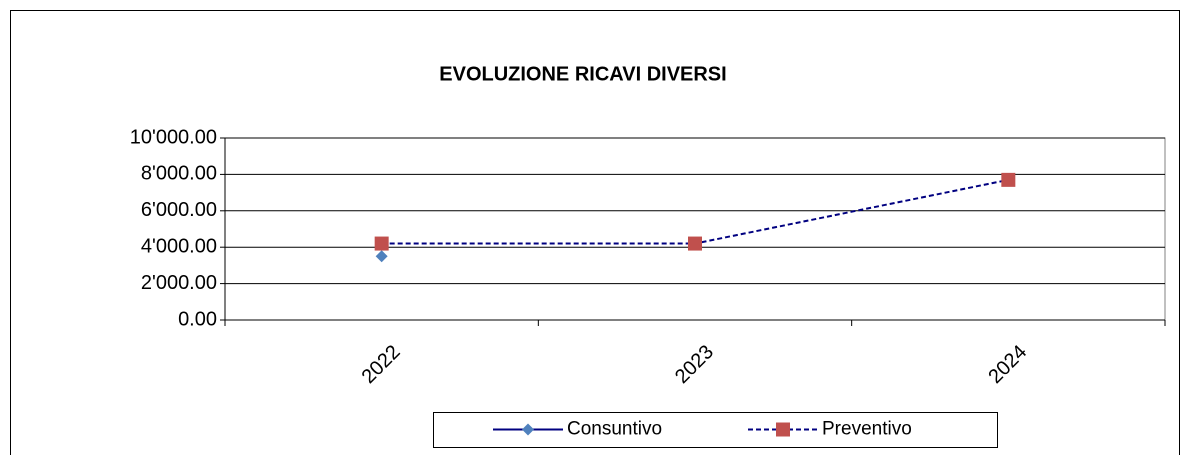 The height and width of the screenshot is (455, 1190). I want to click on y-tick-label: 10'000.00, so click(173, 137).